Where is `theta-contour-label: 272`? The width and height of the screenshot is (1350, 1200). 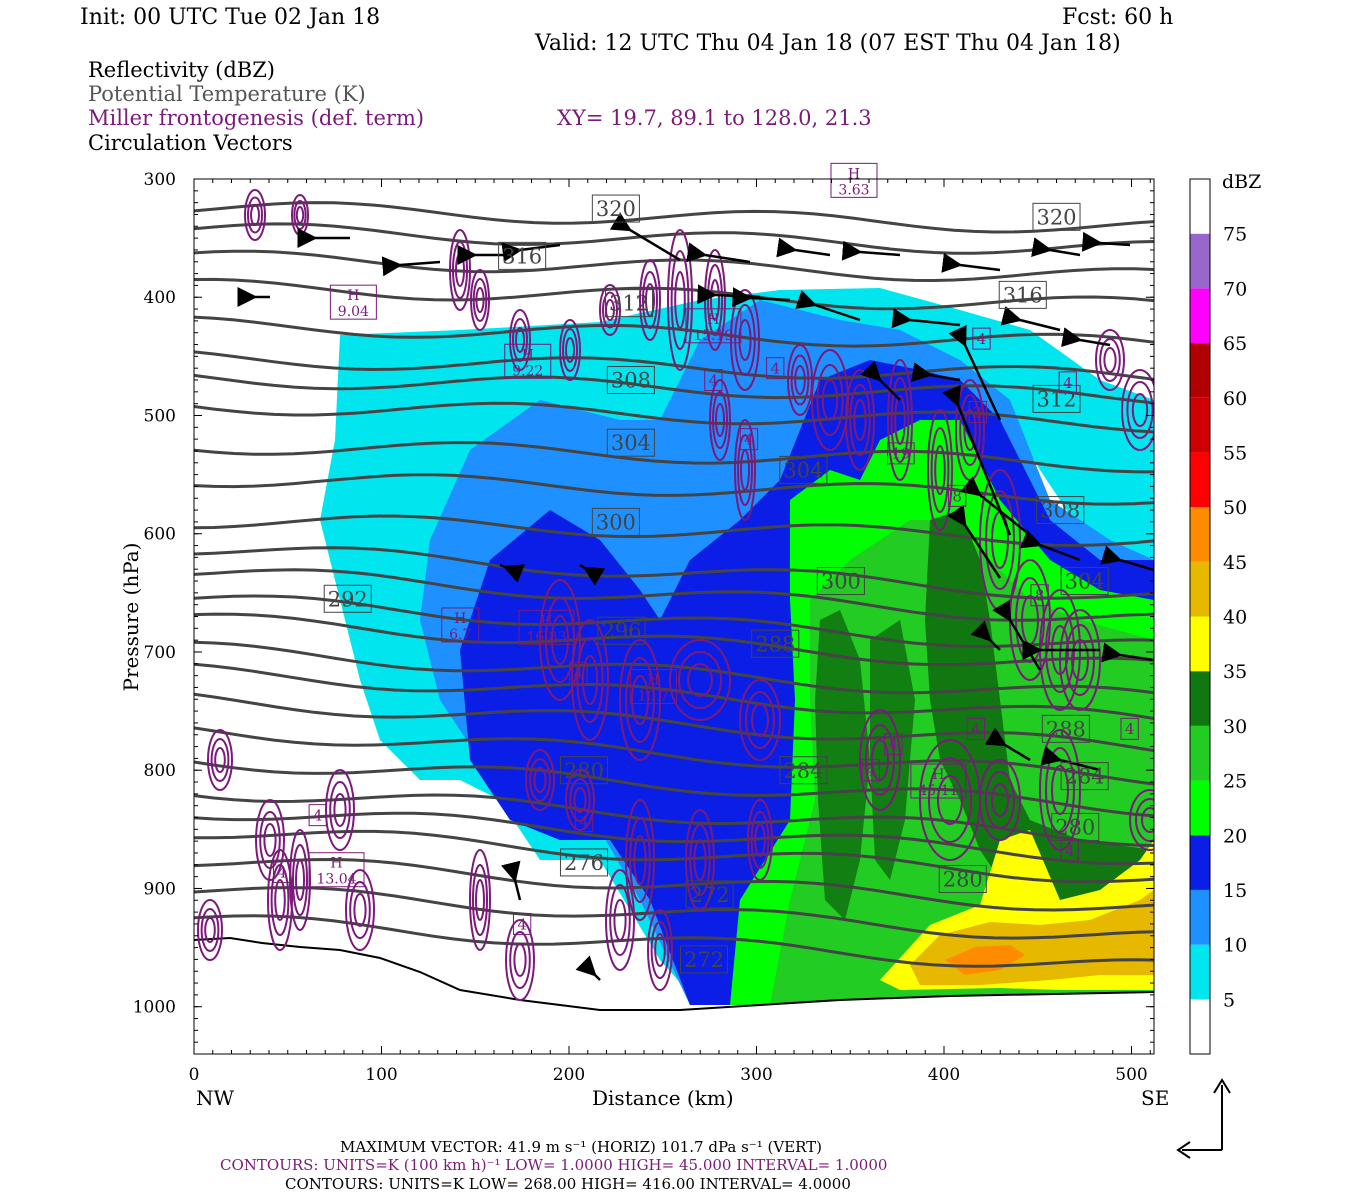
theta-contour-label: 272 is located at coordinates (704, 959).